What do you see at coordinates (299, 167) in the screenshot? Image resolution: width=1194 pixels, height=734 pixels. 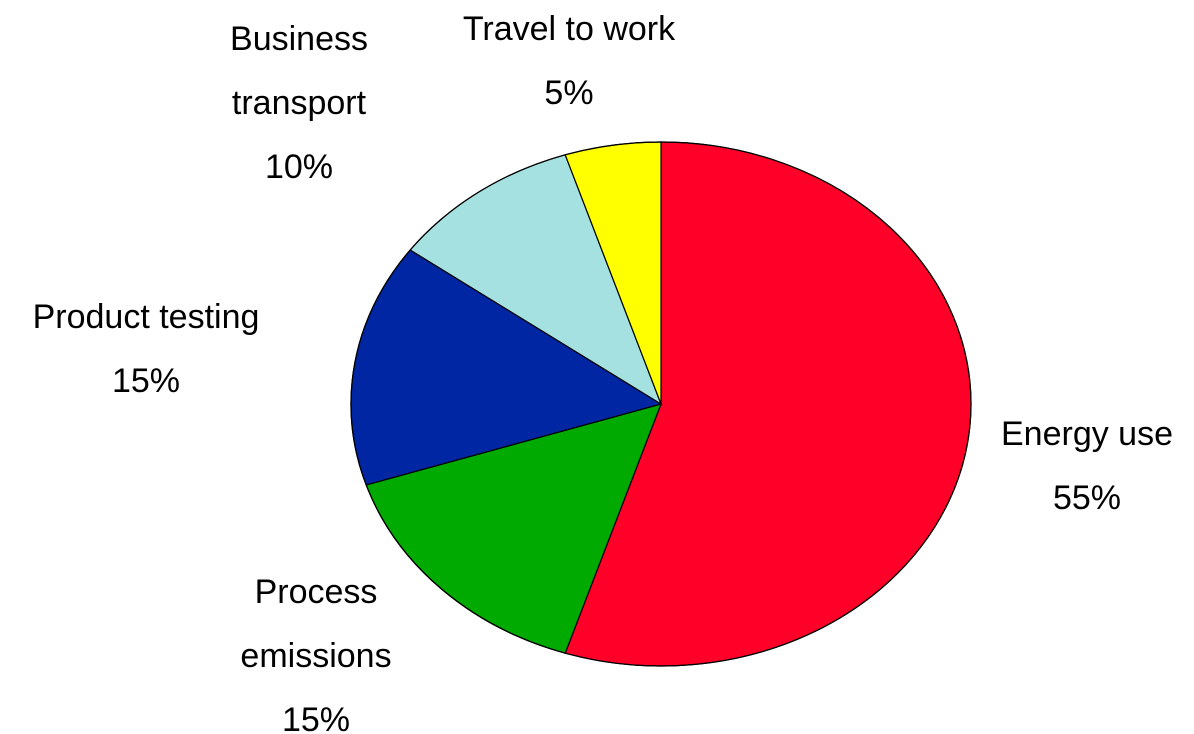 I see `slice-value-label: 10%` at bounding box center [299, 167].